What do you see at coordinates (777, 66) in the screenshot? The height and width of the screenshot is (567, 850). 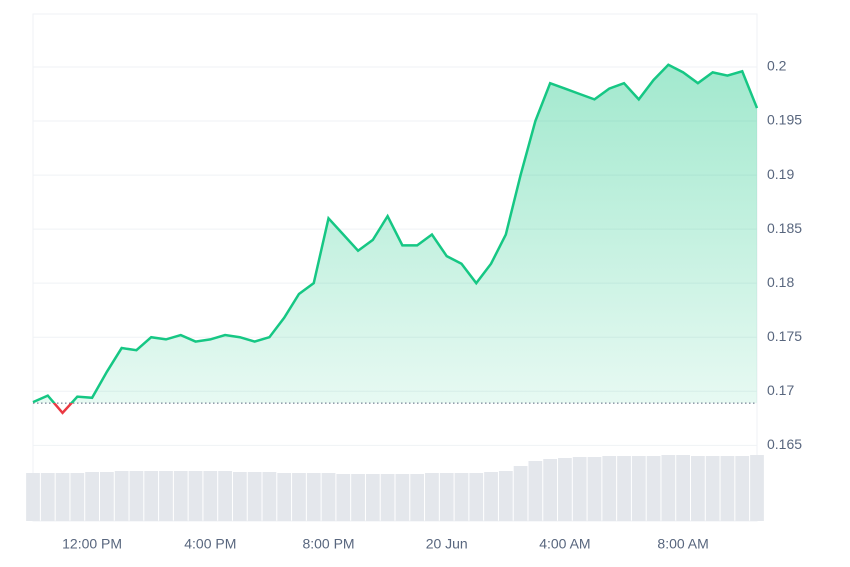 I see `y-tick-label: 0.2` at bounding box center [777, 66].